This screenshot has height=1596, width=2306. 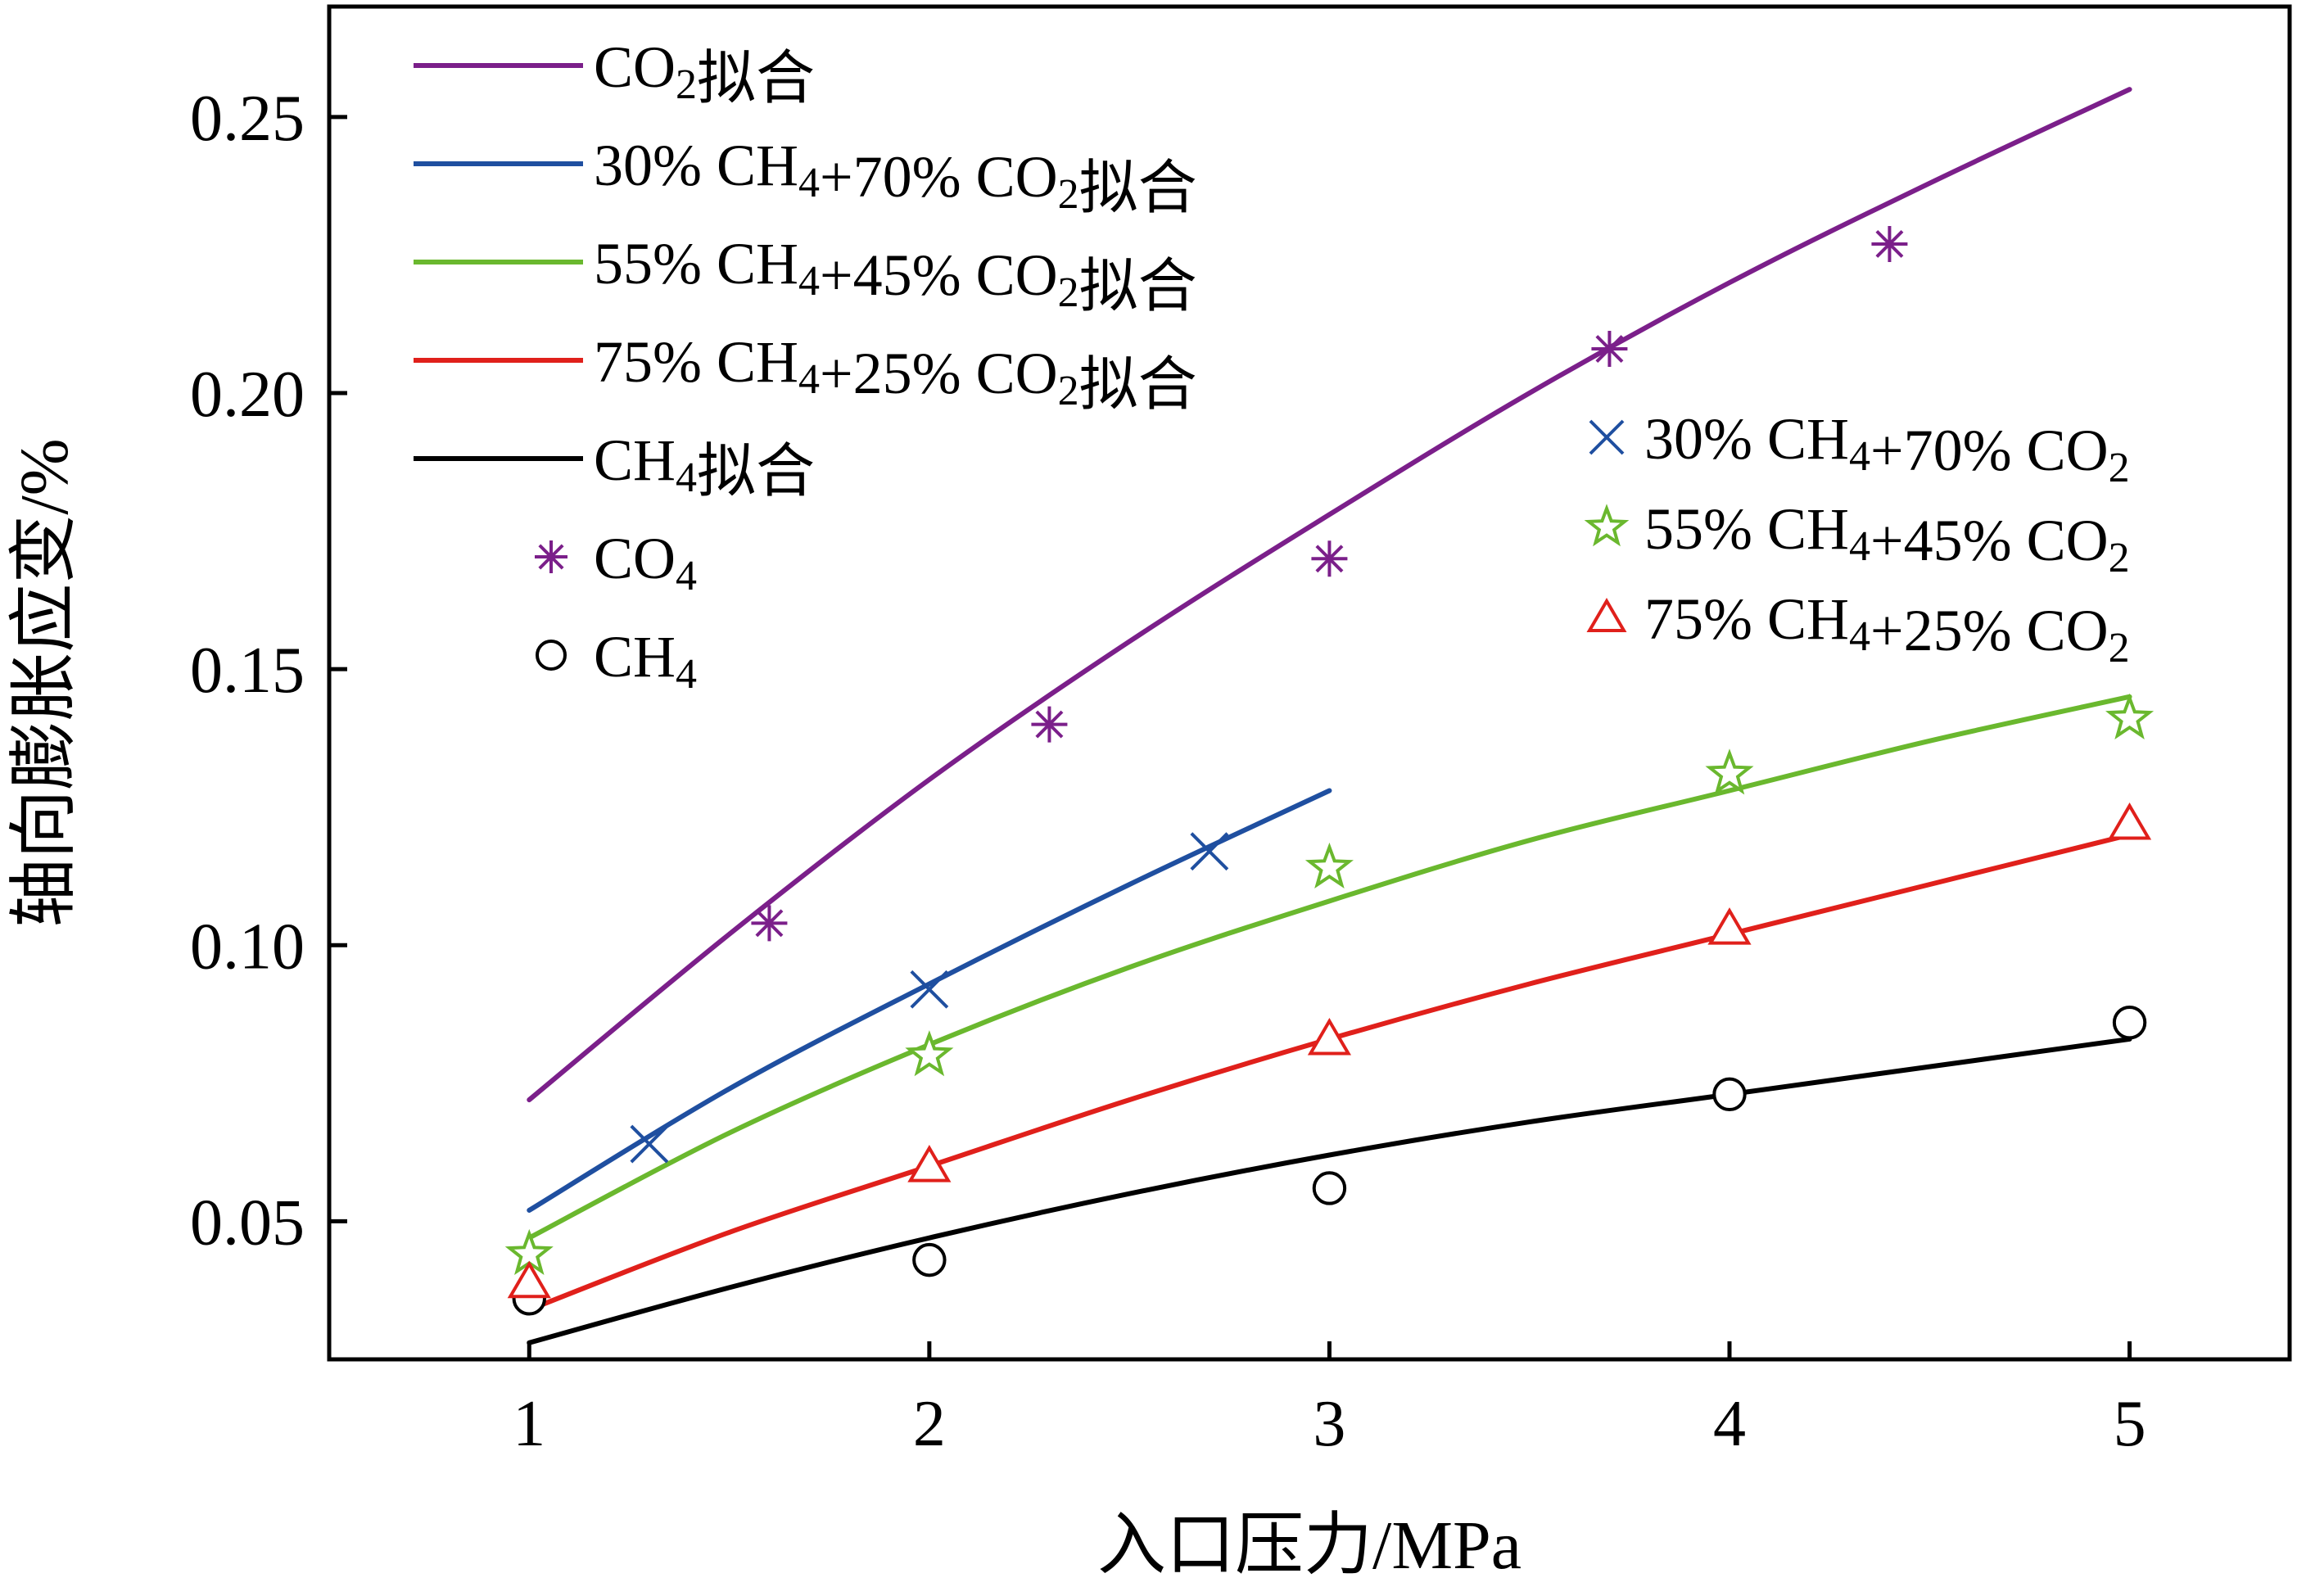 What do you see at coordinates (248, 1223) in the screenshot?
I see `y-tick-label: 0.05` at bounding box center [248, 1223].